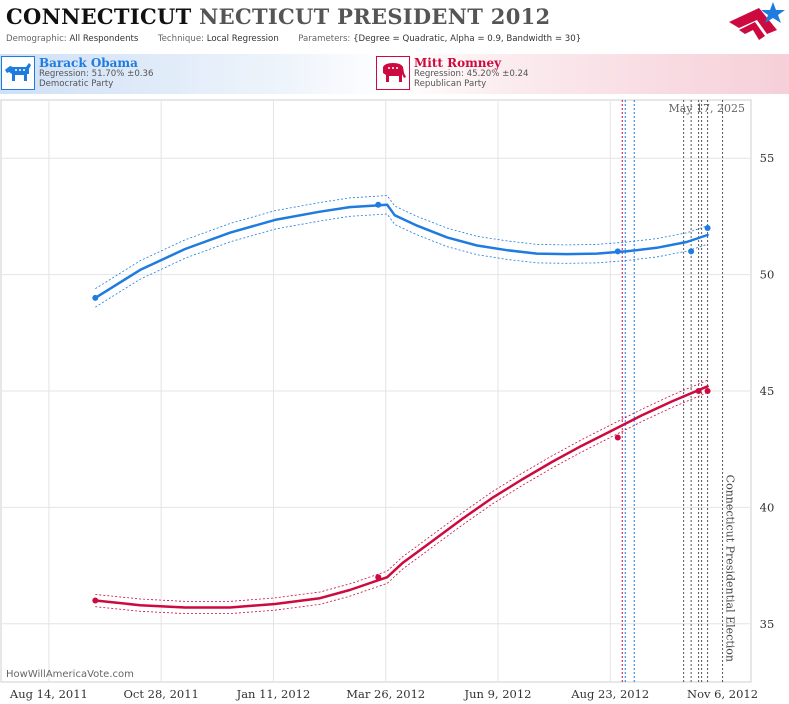  What do you see at coordinates (609, 694) in the screenshot?
I see `x-tick-label: Aug 23, 2012` at bounding box center [609, 694].